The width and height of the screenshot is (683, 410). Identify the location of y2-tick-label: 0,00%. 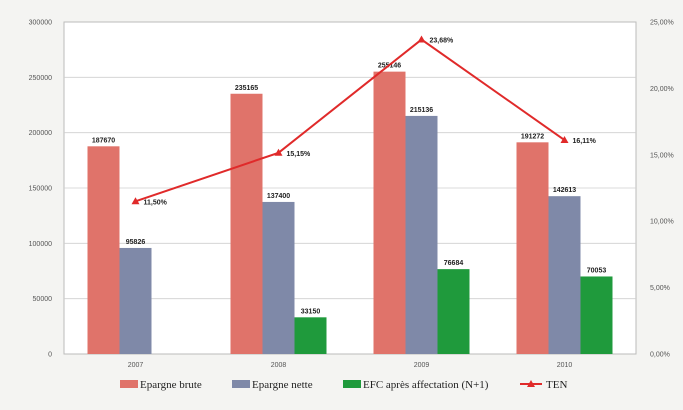
(660, 355).